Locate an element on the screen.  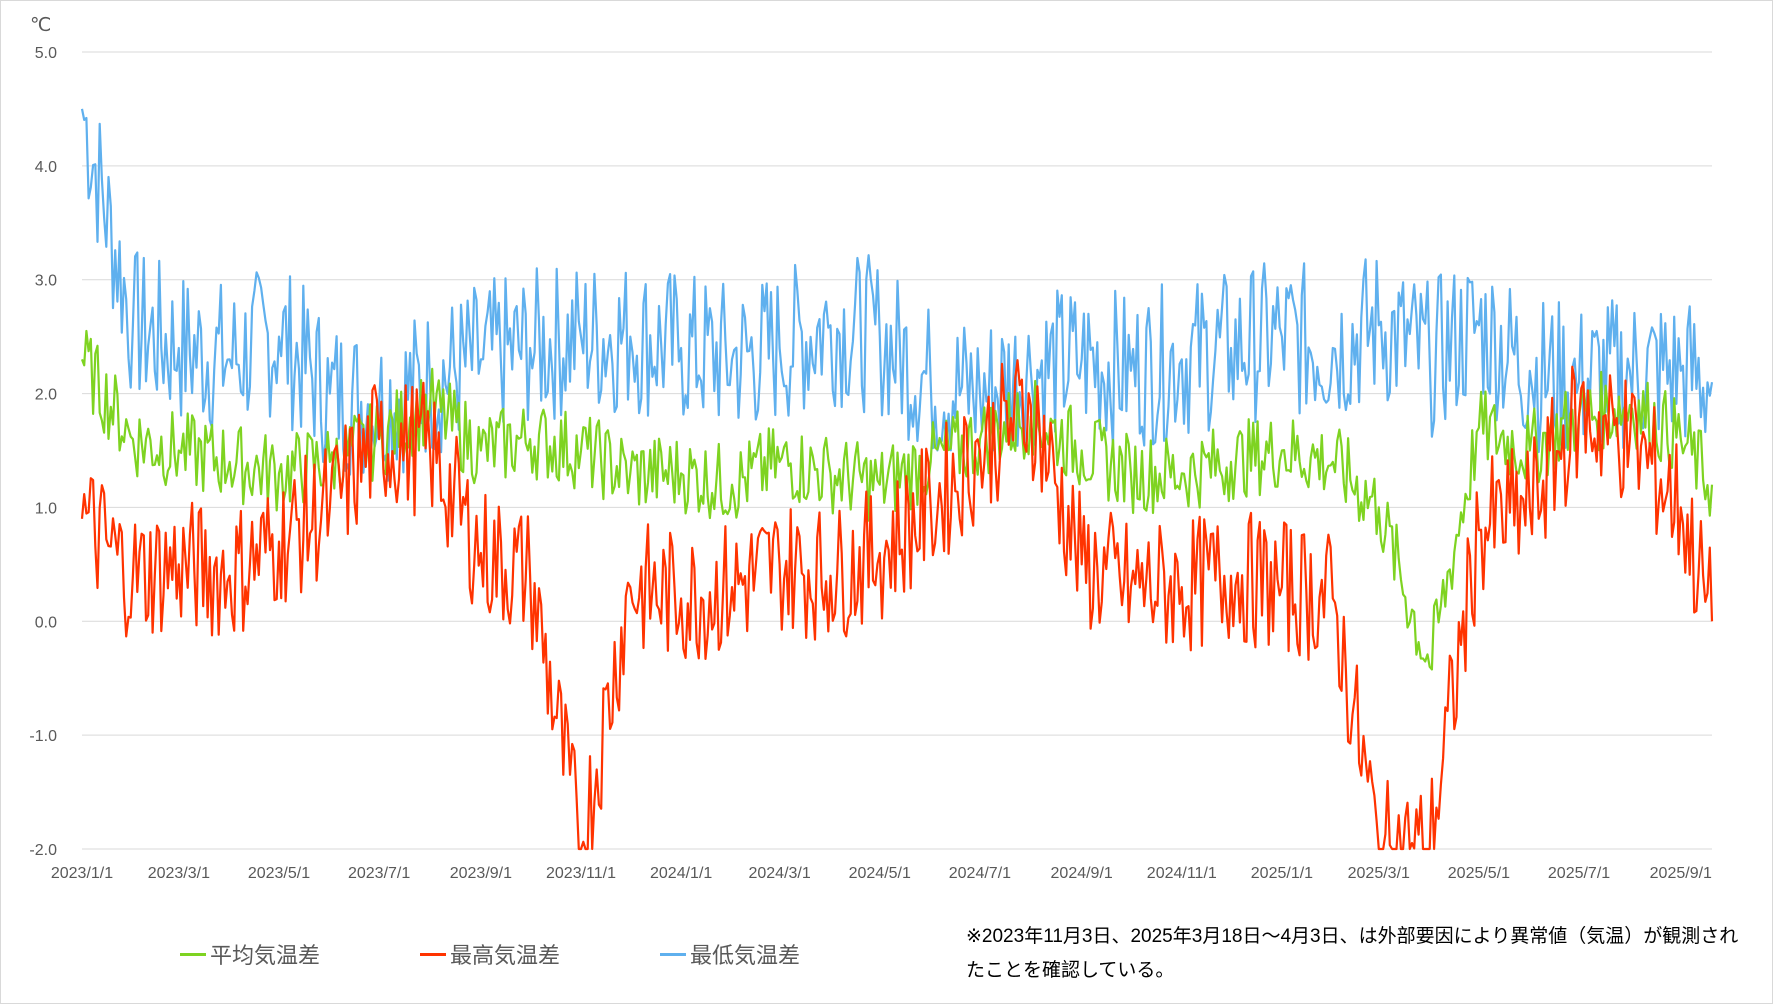
y-tick-label: 0.0 is located at coordinates (46, 622).